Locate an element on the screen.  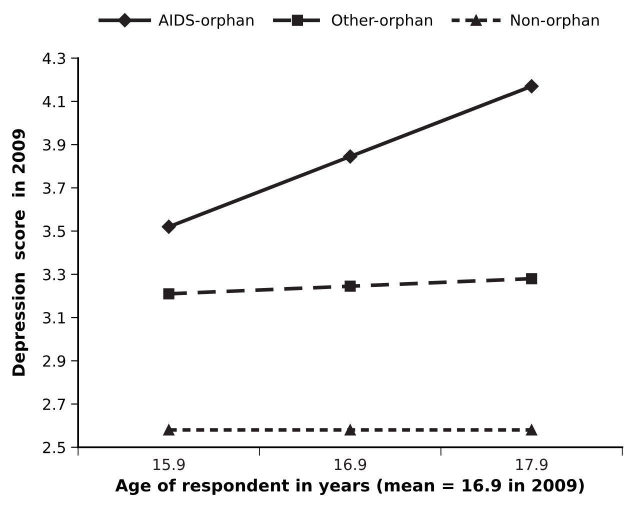
y-tick-label: 3.1 is located at coordinates (54, 318).